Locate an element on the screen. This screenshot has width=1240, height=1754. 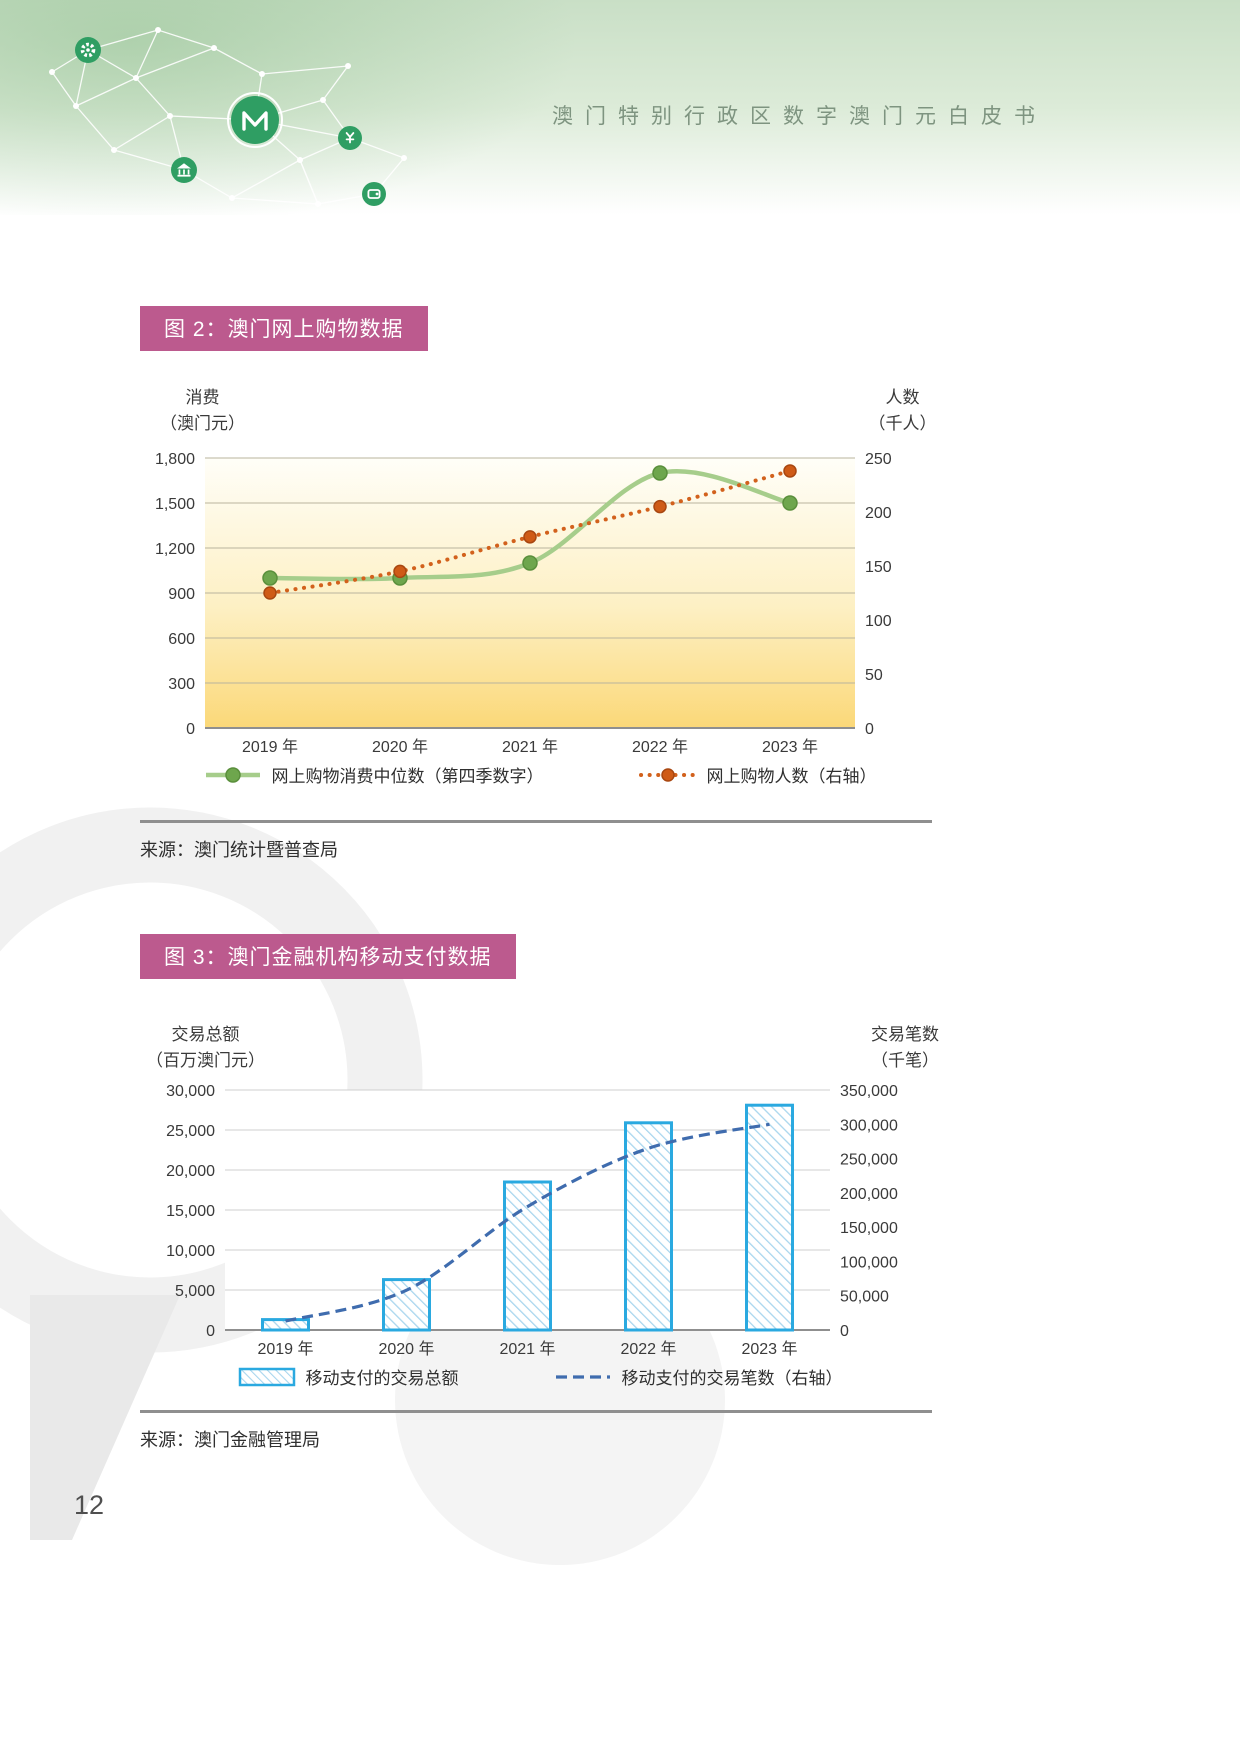
right-axis-tick-label: 200,000 is located at coordinates (869, 1194).